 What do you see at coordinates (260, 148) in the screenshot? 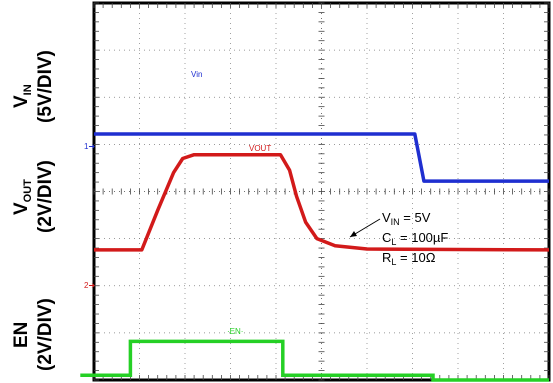
I see `vout-trace-tag: VOUT` at bounding box center [260, 148].